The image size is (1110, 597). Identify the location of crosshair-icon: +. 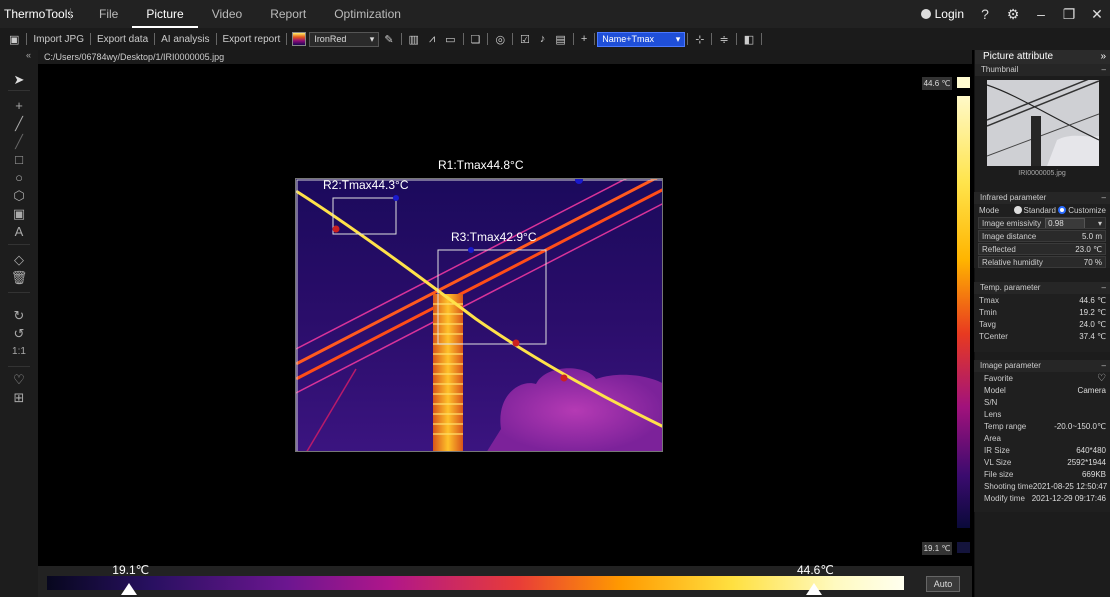
(584, 39).